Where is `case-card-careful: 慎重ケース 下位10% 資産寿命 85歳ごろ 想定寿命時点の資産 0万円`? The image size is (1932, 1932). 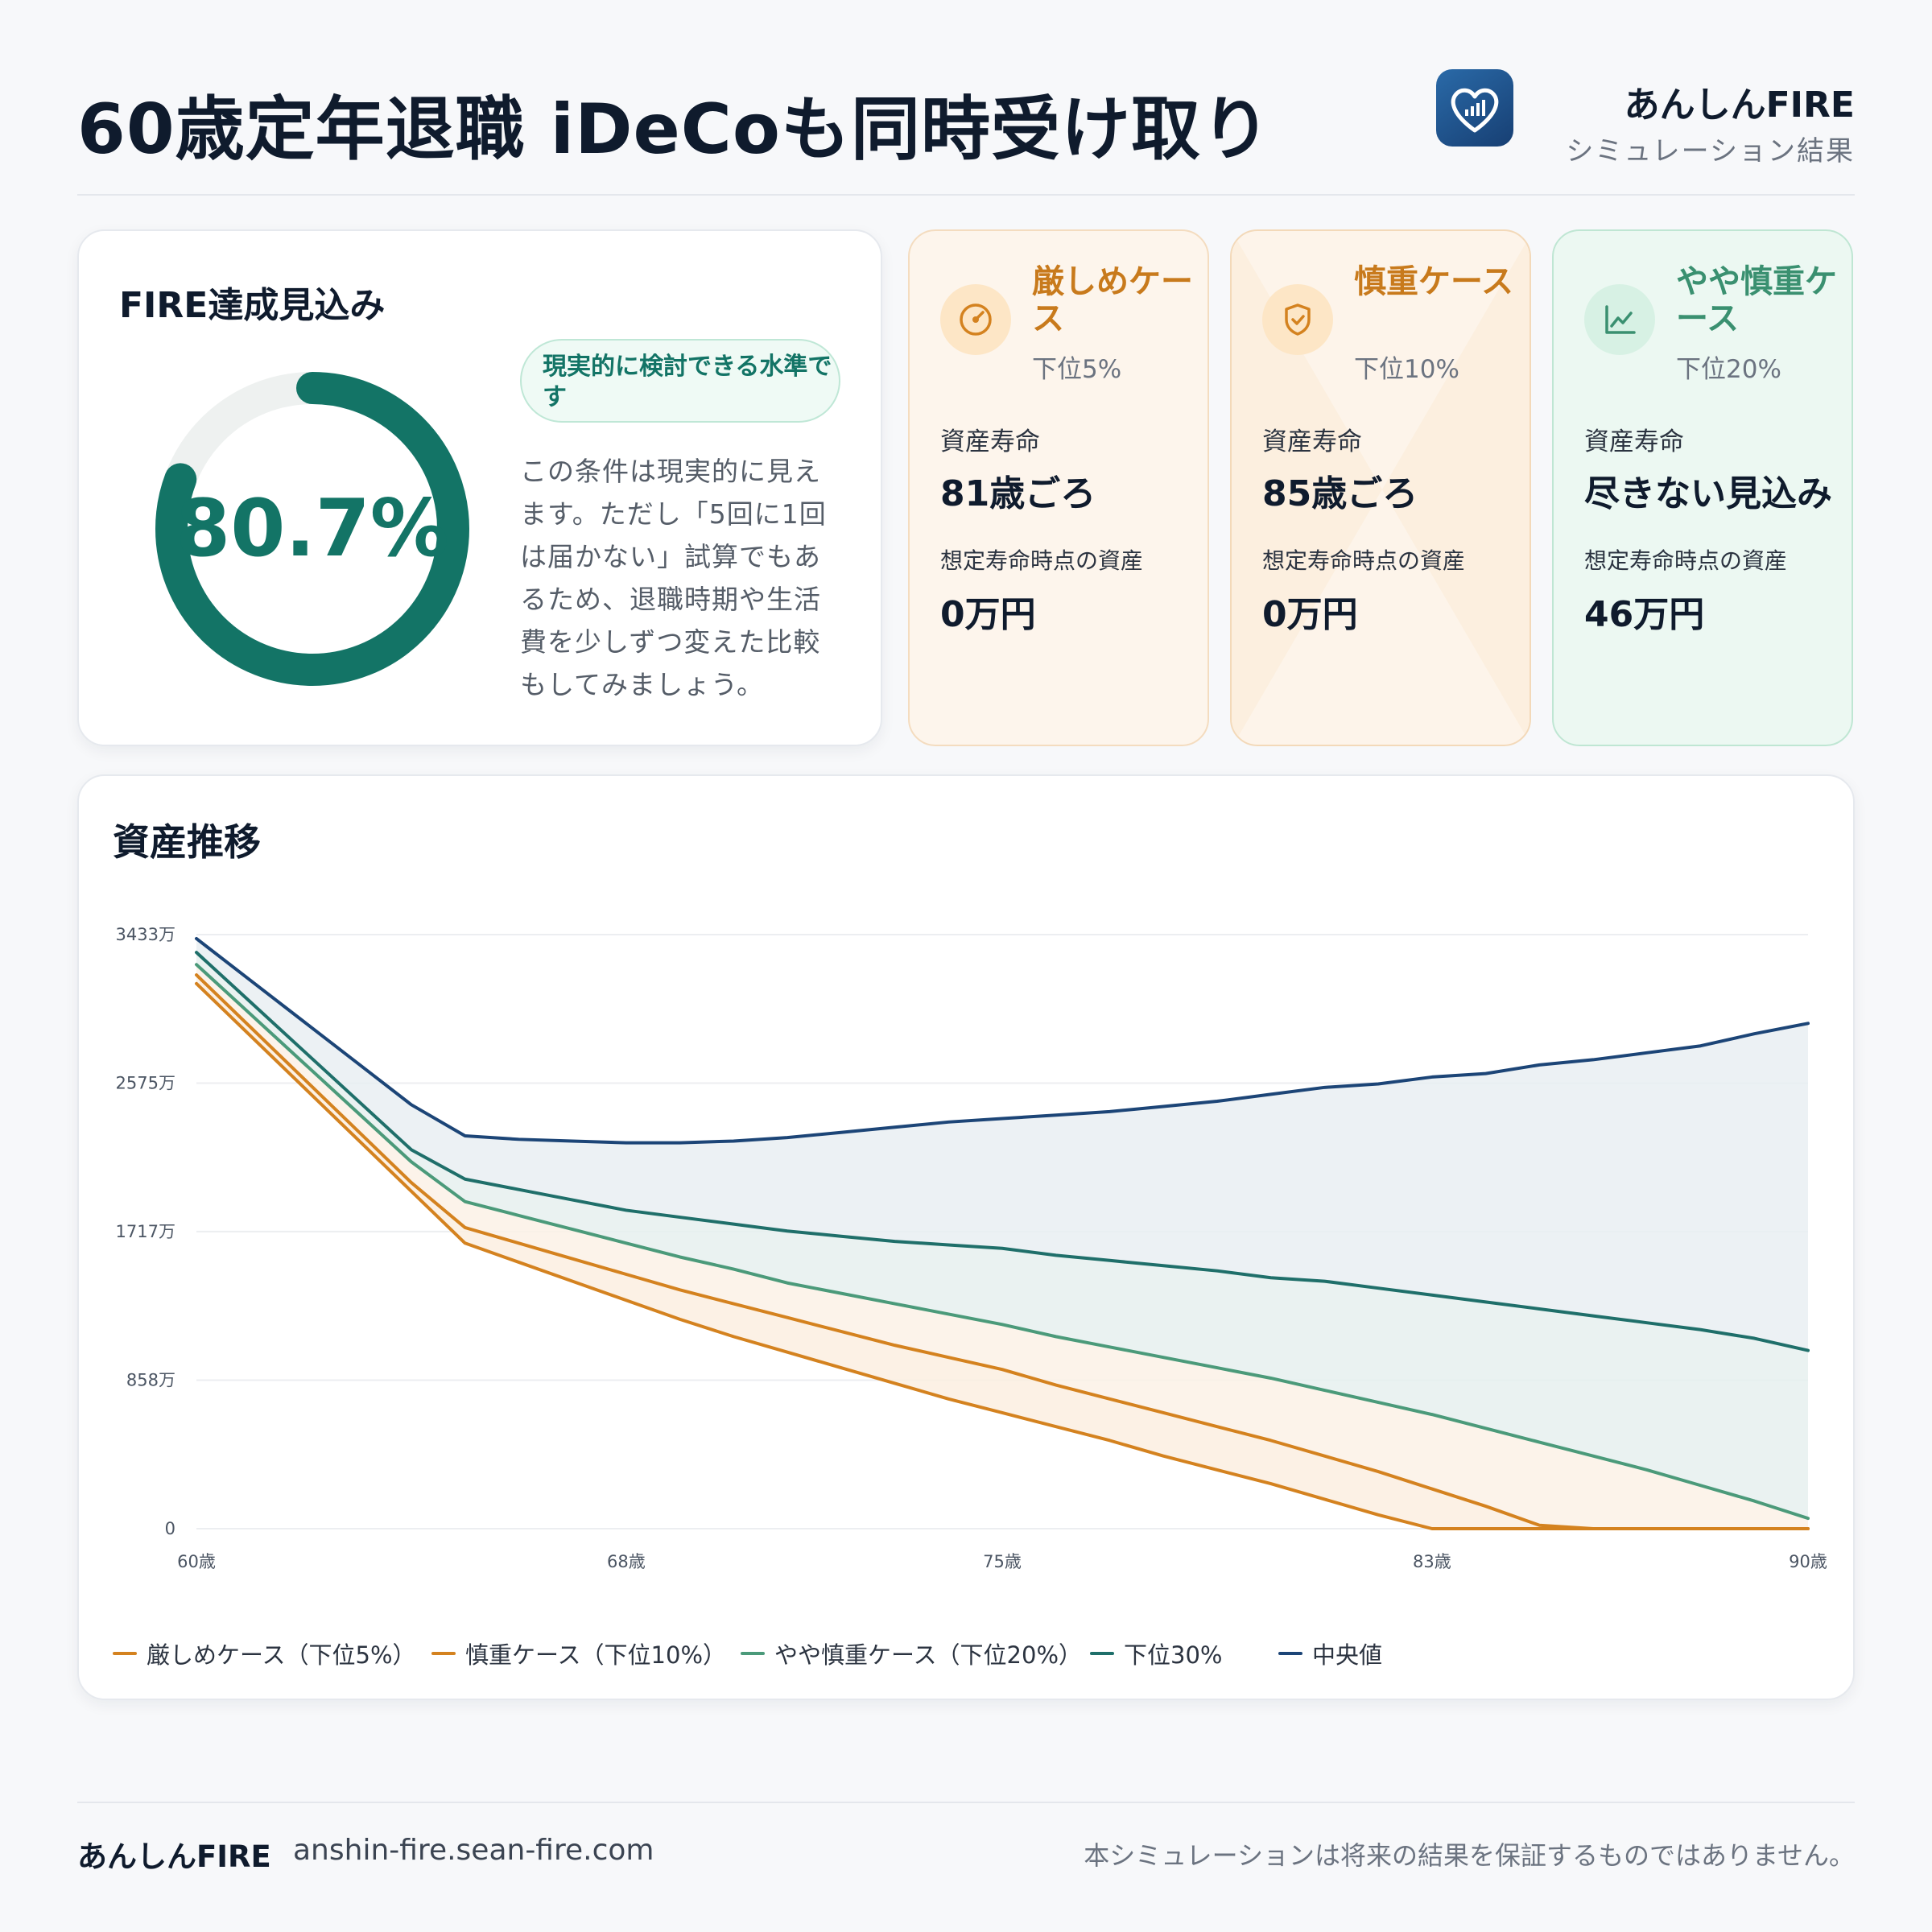
case-card-careful: 慎重ケース 下位10% 資産寿命 85歳ごろ 想定寿命時点の資産 0万円 is located at coordinates (1380, 487).